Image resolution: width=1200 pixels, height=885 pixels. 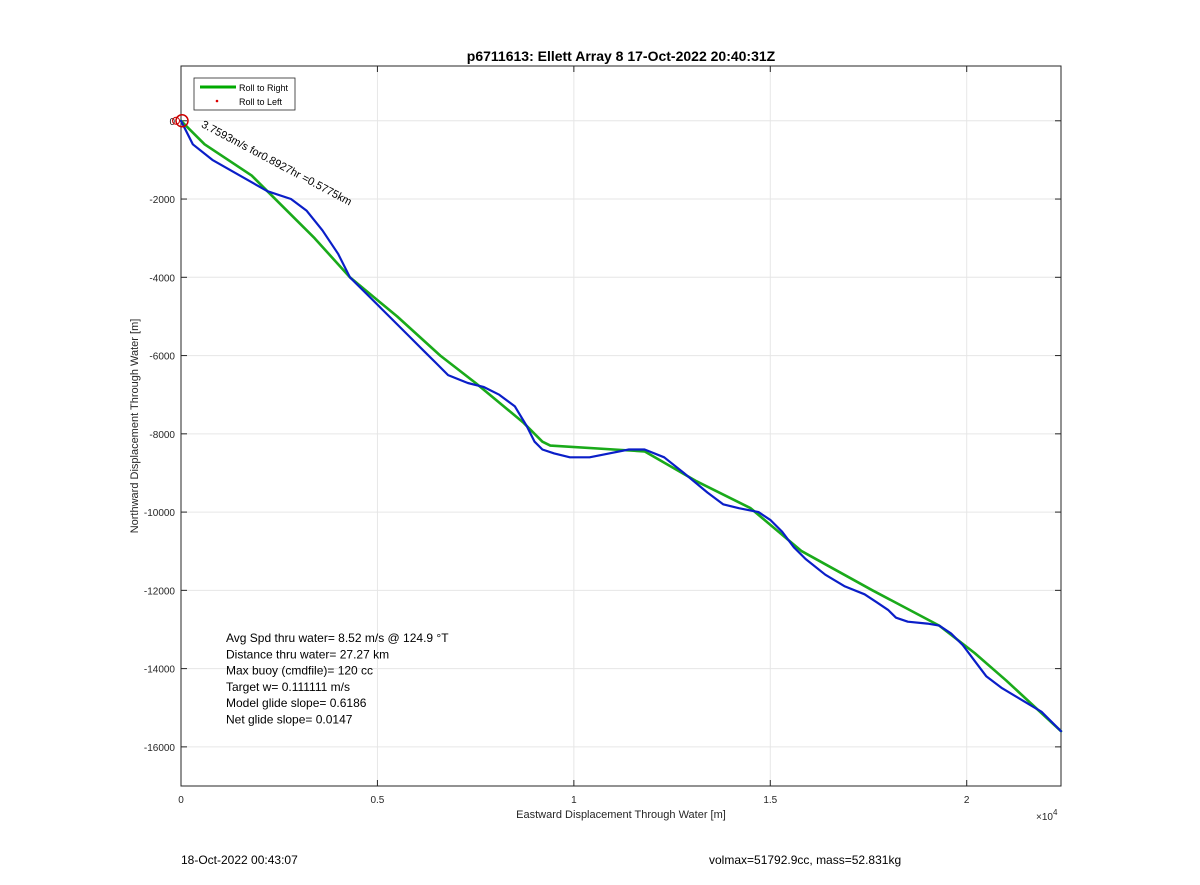 What do you see at coordinates (160, 670) in the screenshot?
I see `y-tick-label: -14000` at bounding box center [160, 670].